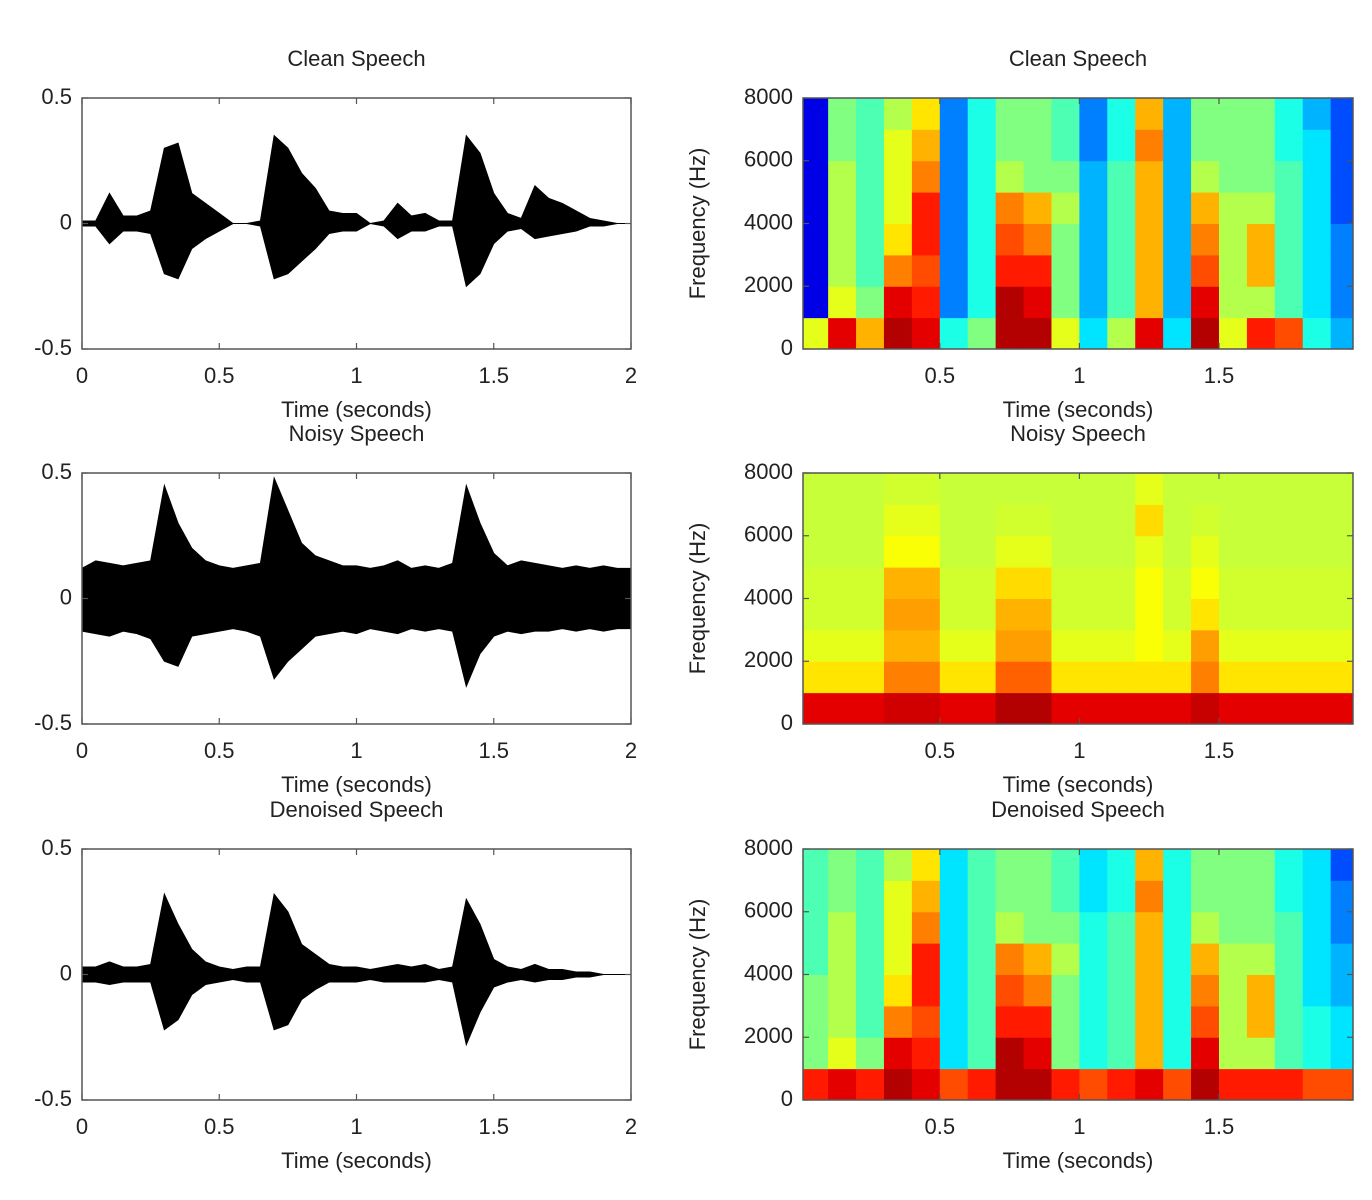  What do you see at coordinates (768, 159) in the screenshot?
I see `y-tick-label: 6000` at bounding box center [768, 159].